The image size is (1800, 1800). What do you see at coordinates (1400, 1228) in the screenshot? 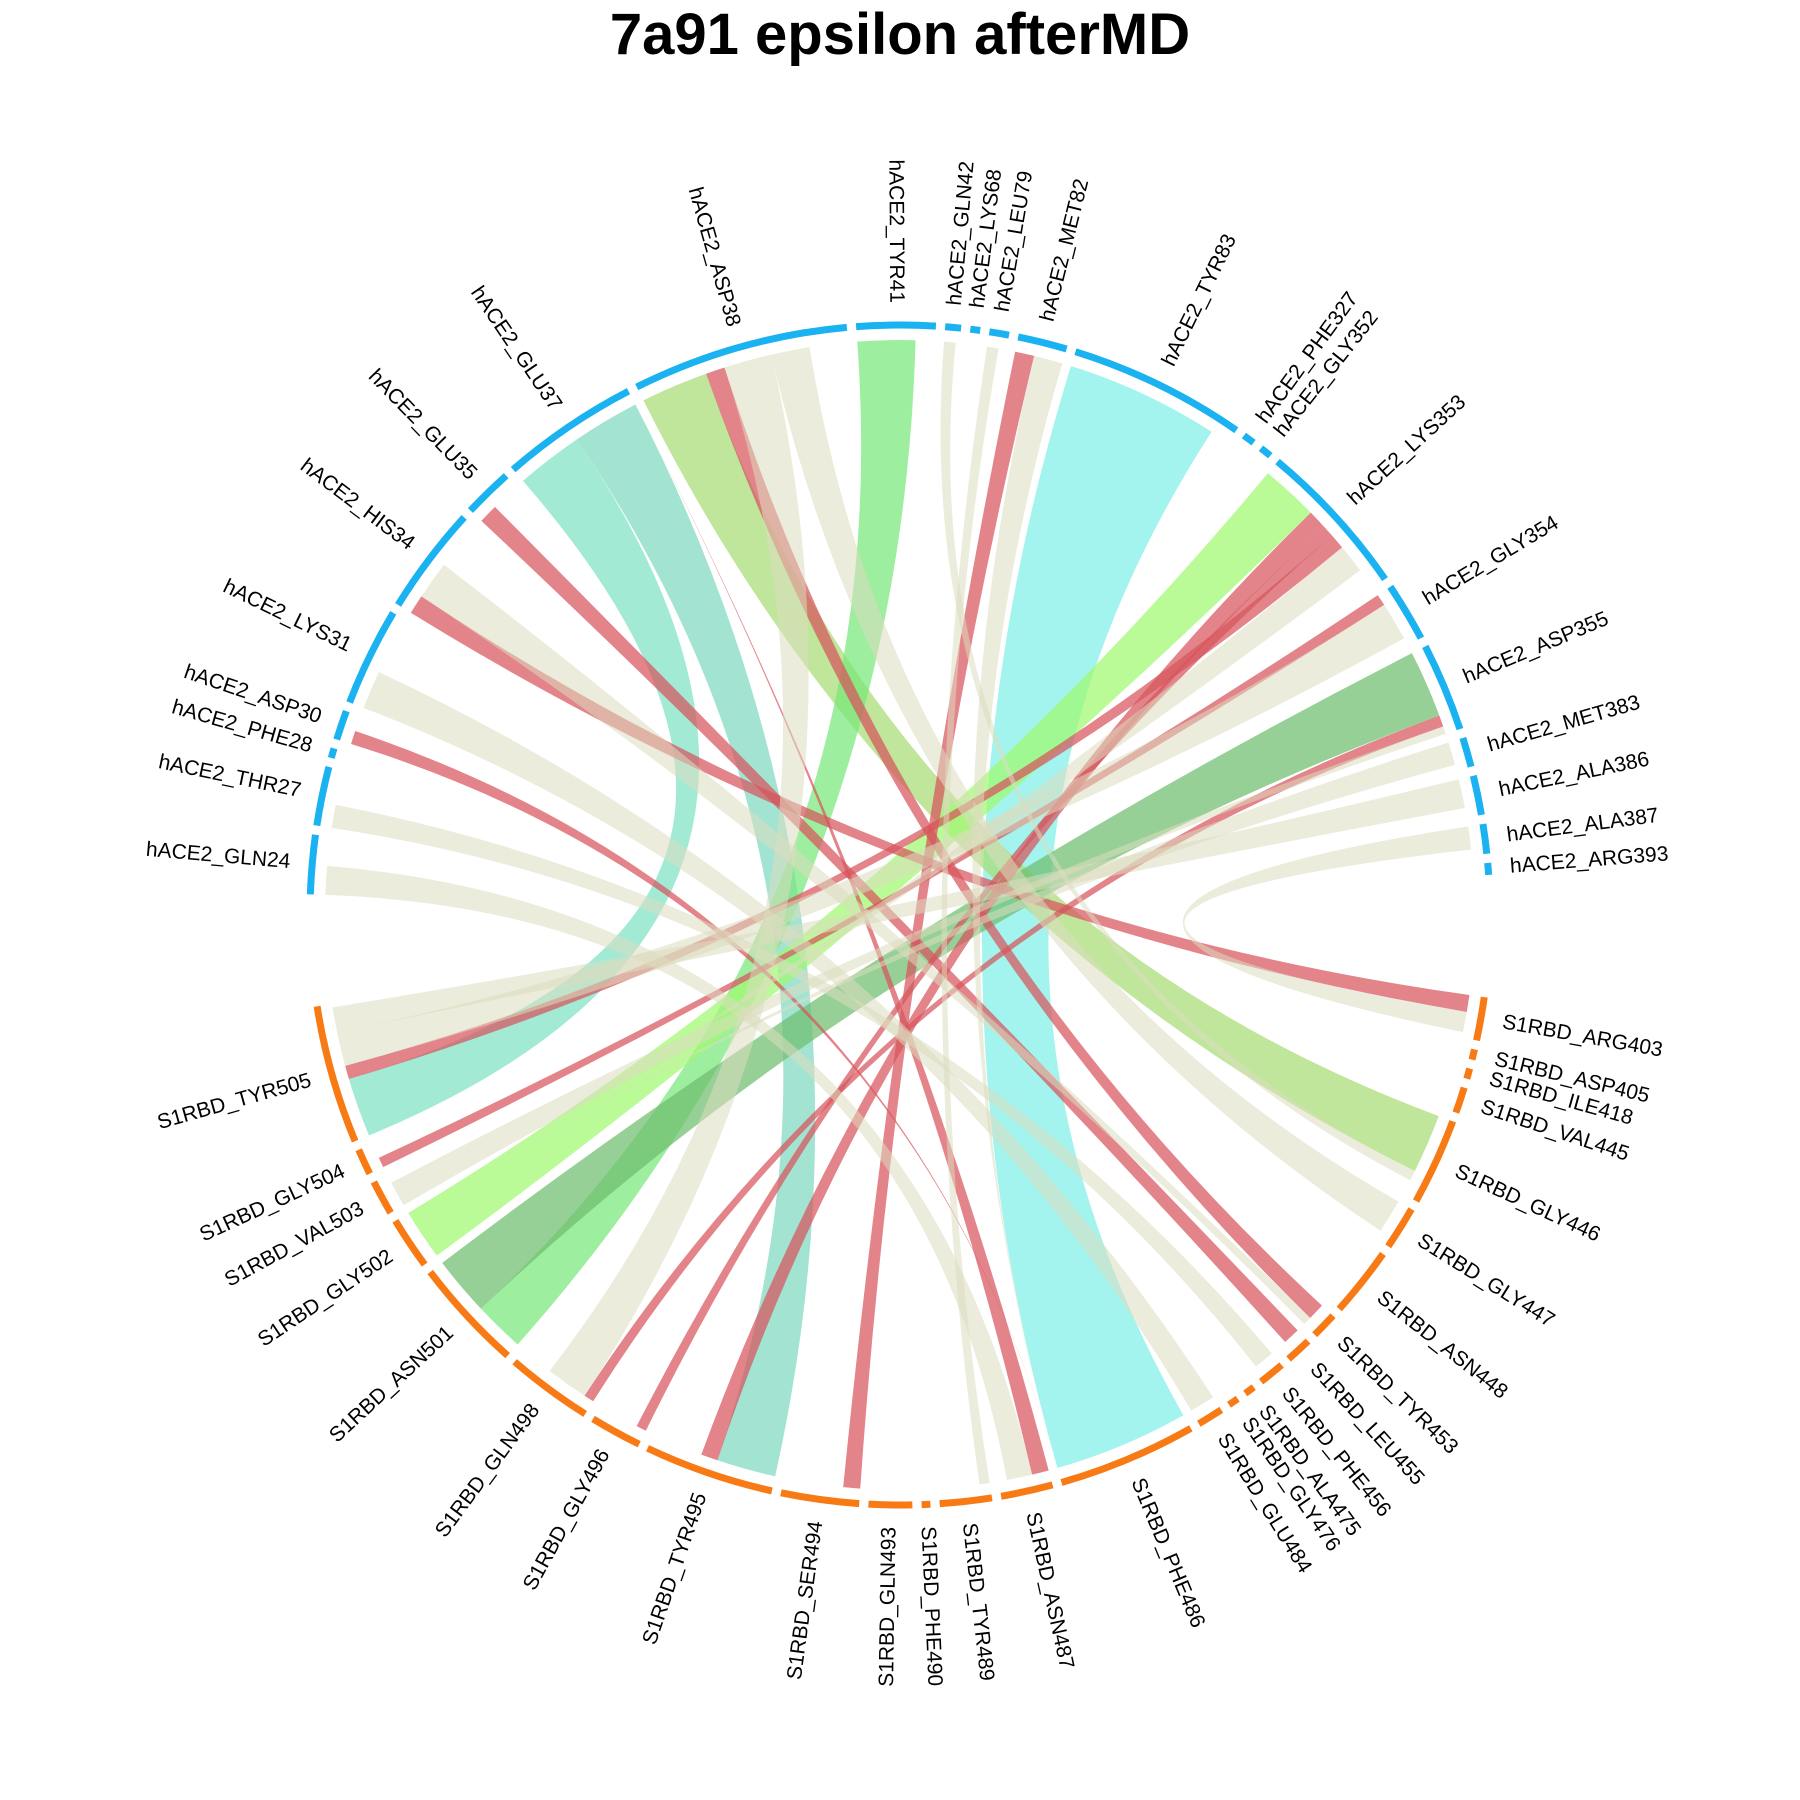
I see `sector-arc-S1RBD_GLY447` at bounding box center [1400, 1228].